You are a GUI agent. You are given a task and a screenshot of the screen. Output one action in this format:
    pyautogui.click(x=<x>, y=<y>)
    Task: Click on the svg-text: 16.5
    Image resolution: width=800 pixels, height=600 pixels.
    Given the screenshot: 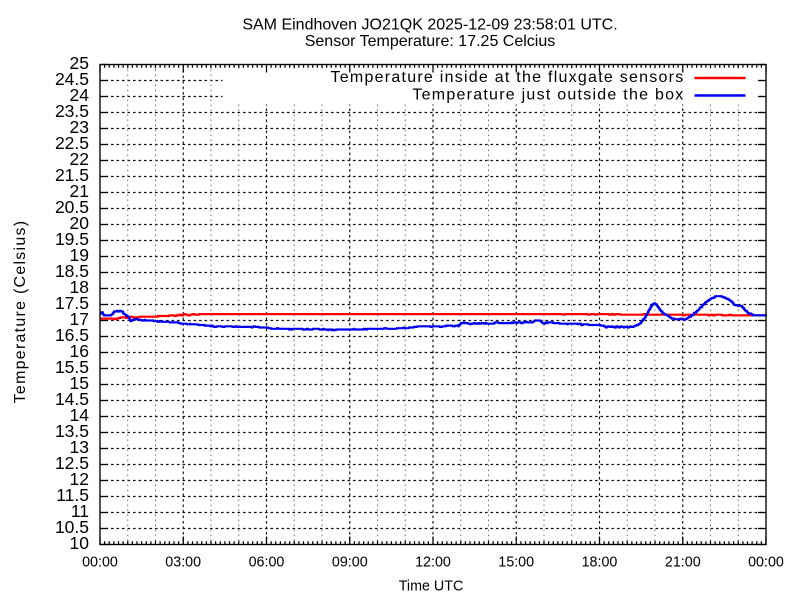 What is the action you would take?
    pyautogui.click(x=72, y=335)
    